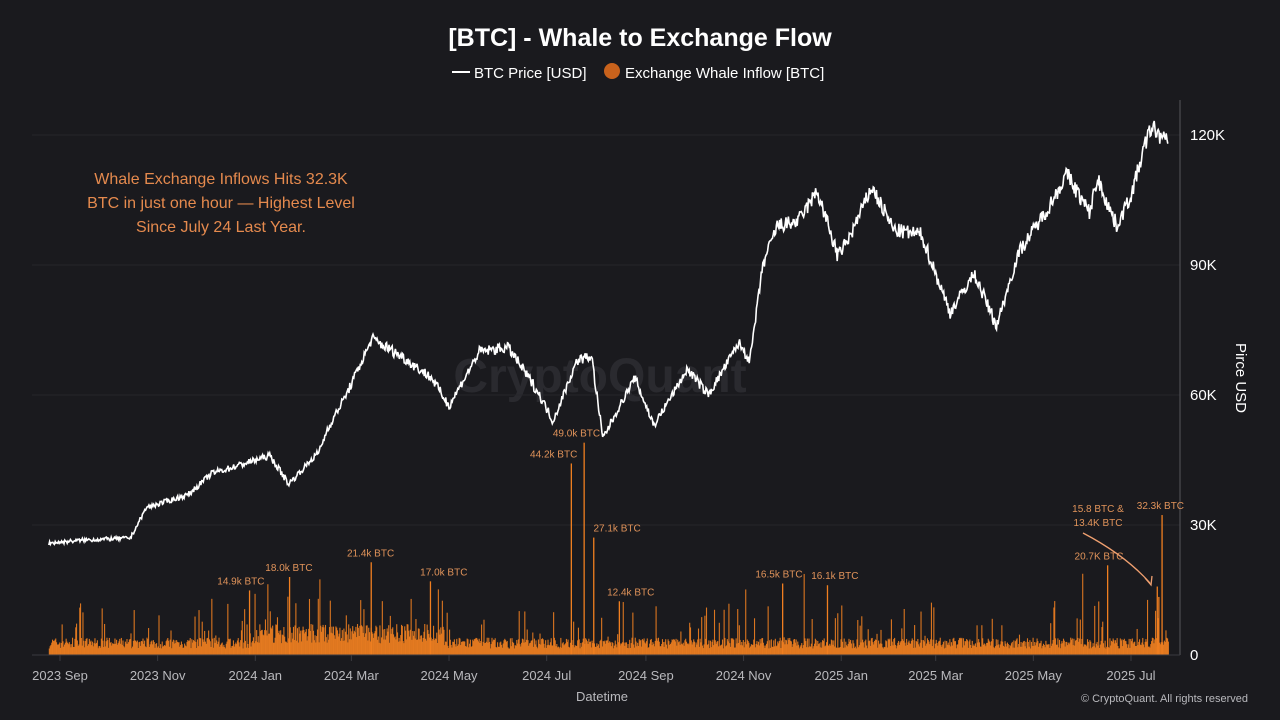 The image size is (1280, 720). What do you see at coordinates (530, 73) in the screenshot?
I see `legend-price: BTC Price [USD]` at bounding box center [530, 73].